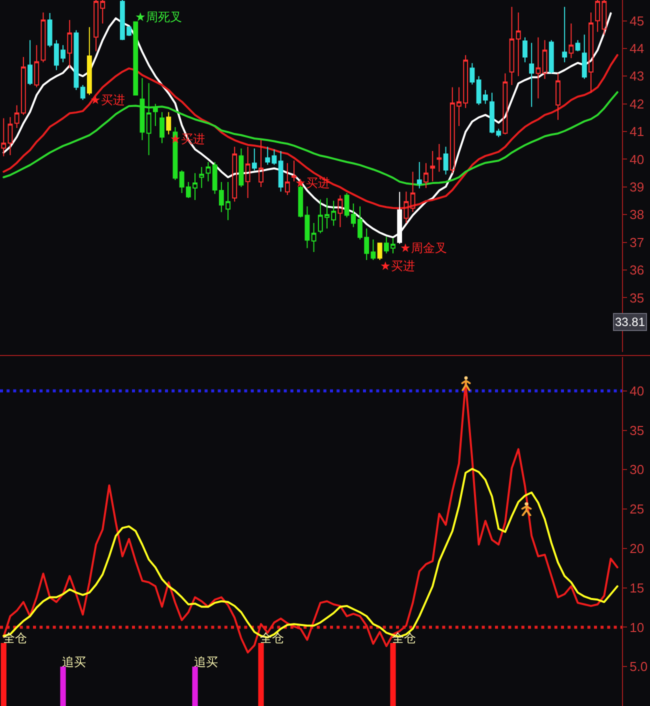  Describe the element at coordinates (637, 186) in the screenshot. I see `y-tick-label: 39` at that location.